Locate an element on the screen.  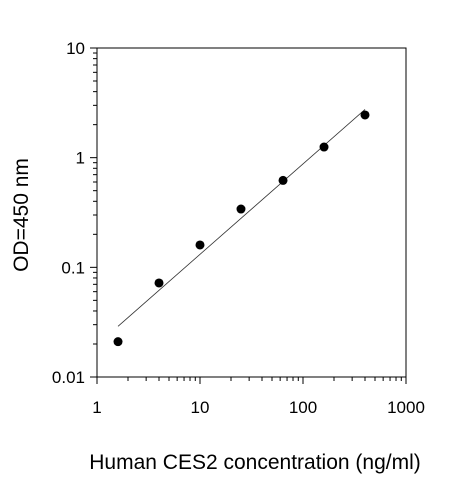
x-tick-label: 1000 is located at coordinates (406, 407).